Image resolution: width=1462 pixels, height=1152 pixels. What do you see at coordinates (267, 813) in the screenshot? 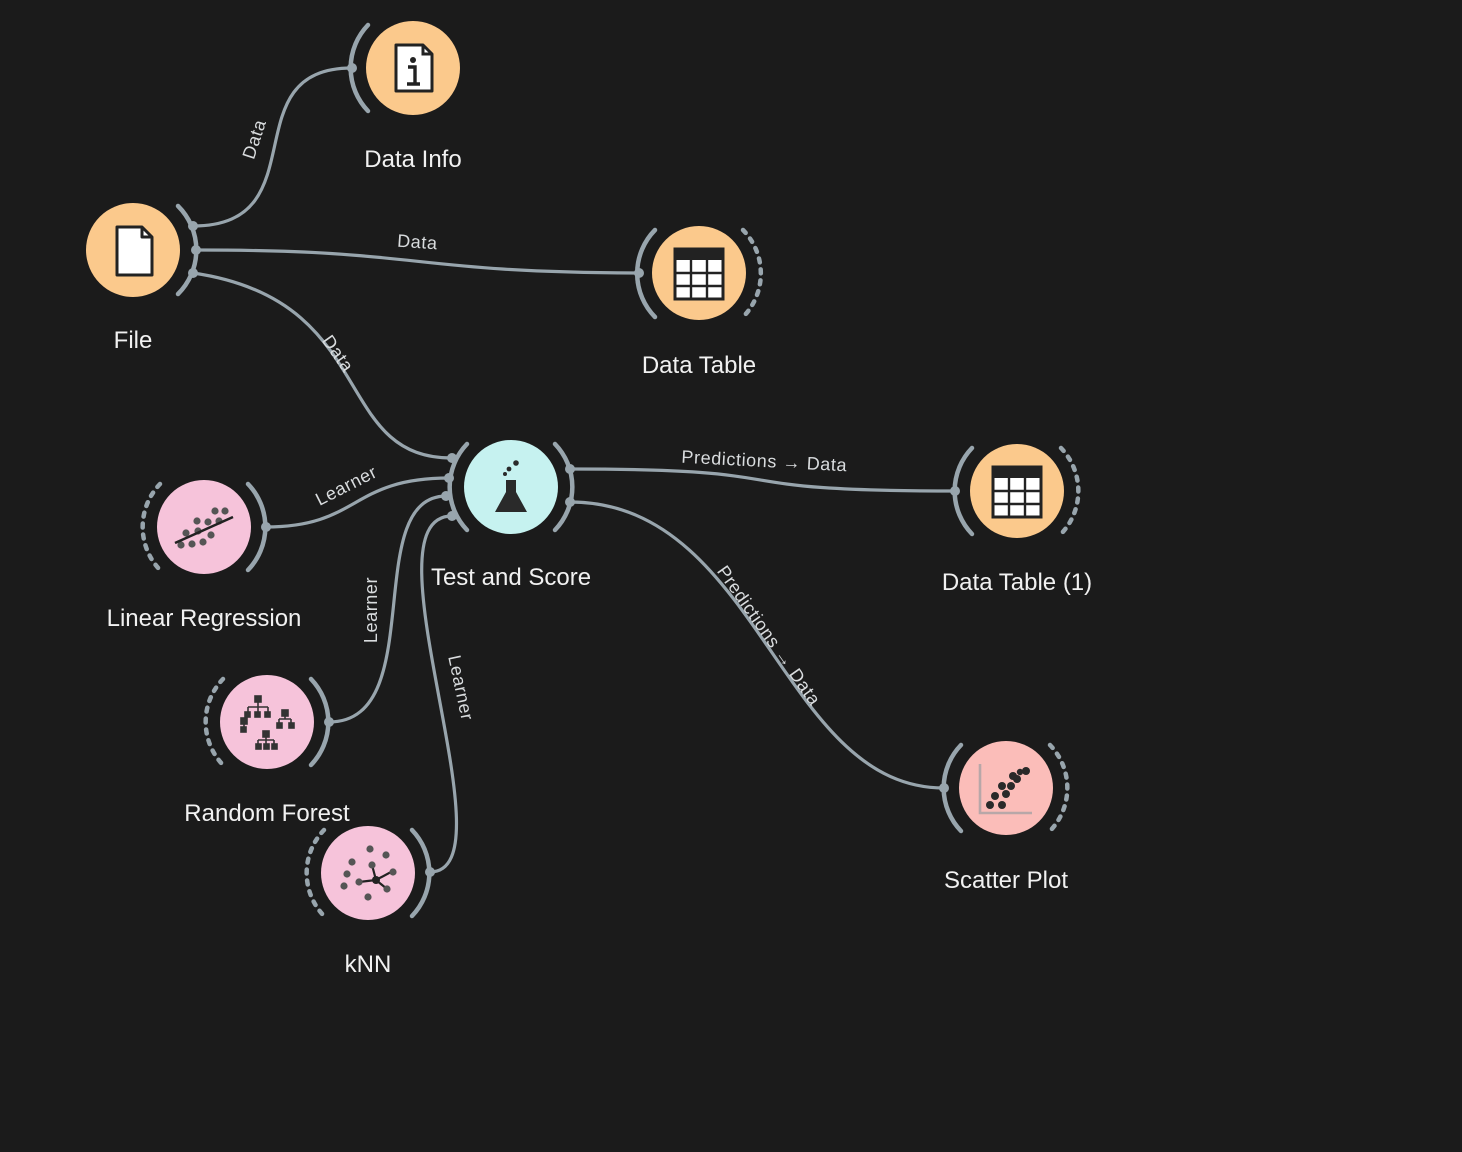
I see `node-label-random-forest: Random Forest` at bounding box center [267, 813].